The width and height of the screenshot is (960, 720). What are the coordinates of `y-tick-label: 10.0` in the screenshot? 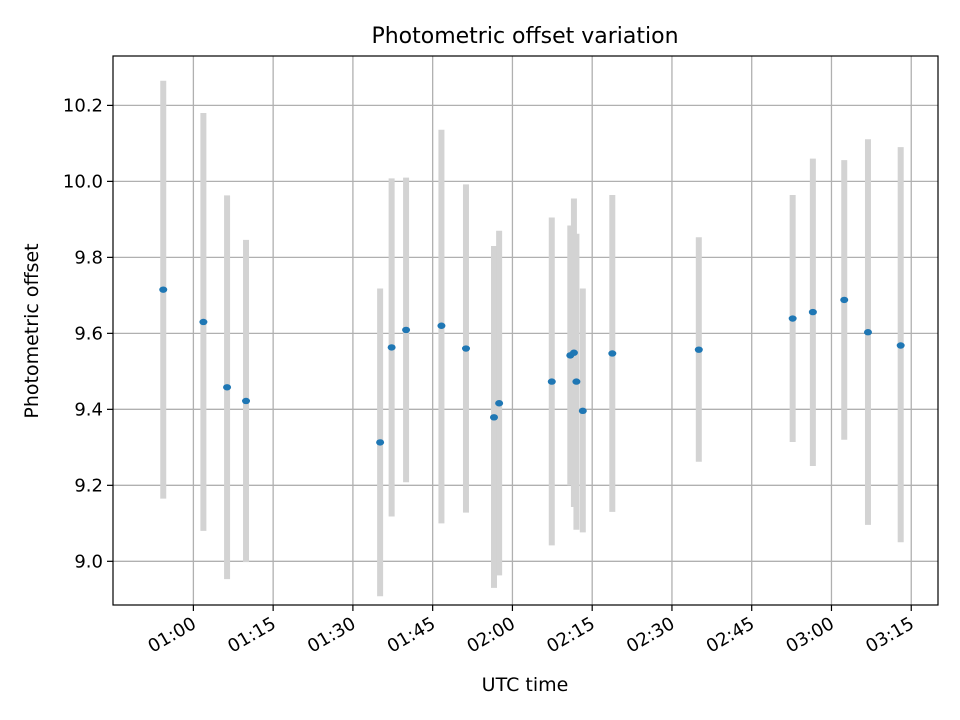 It's located at (83, 181).